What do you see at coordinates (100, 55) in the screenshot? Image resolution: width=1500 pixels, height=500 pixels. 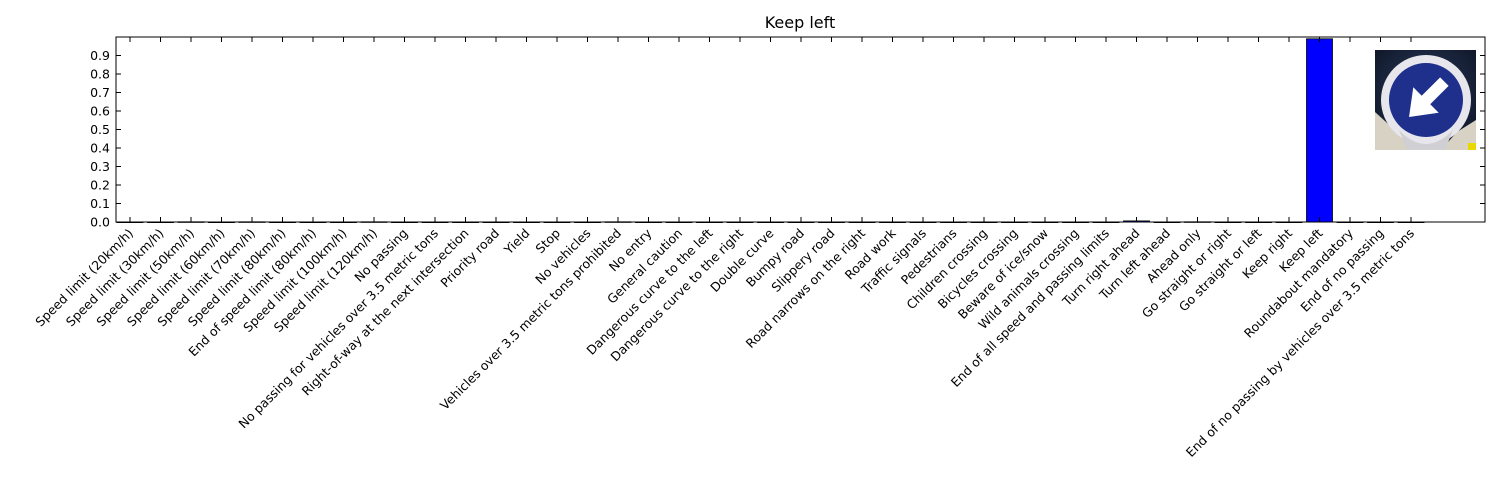 I see `ytick-label-9: 0.9` at bounding box center [100, 55].